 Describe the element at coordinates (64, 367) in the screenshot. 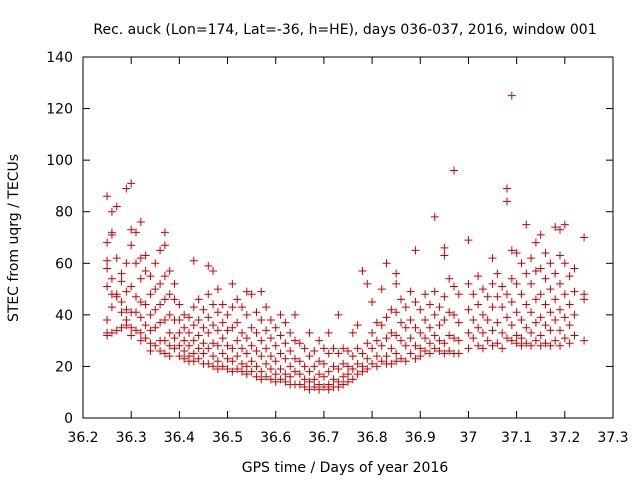

I see `y-tick-label: 20` at that location.